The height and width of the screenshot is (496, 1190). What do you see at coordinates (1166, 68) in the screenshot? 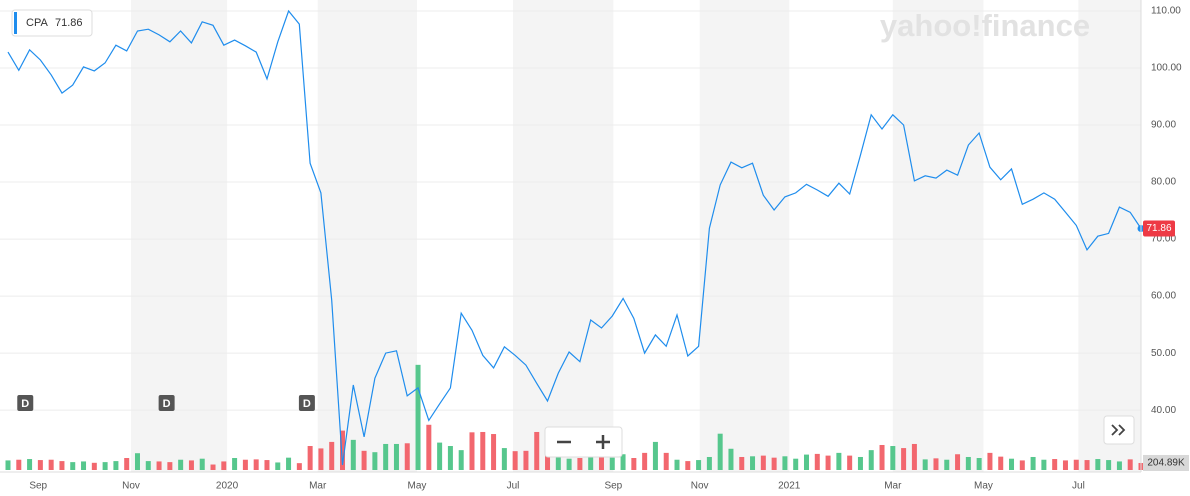
I see `y-tick-label: 100.00` at bounding box center [1166, 68].